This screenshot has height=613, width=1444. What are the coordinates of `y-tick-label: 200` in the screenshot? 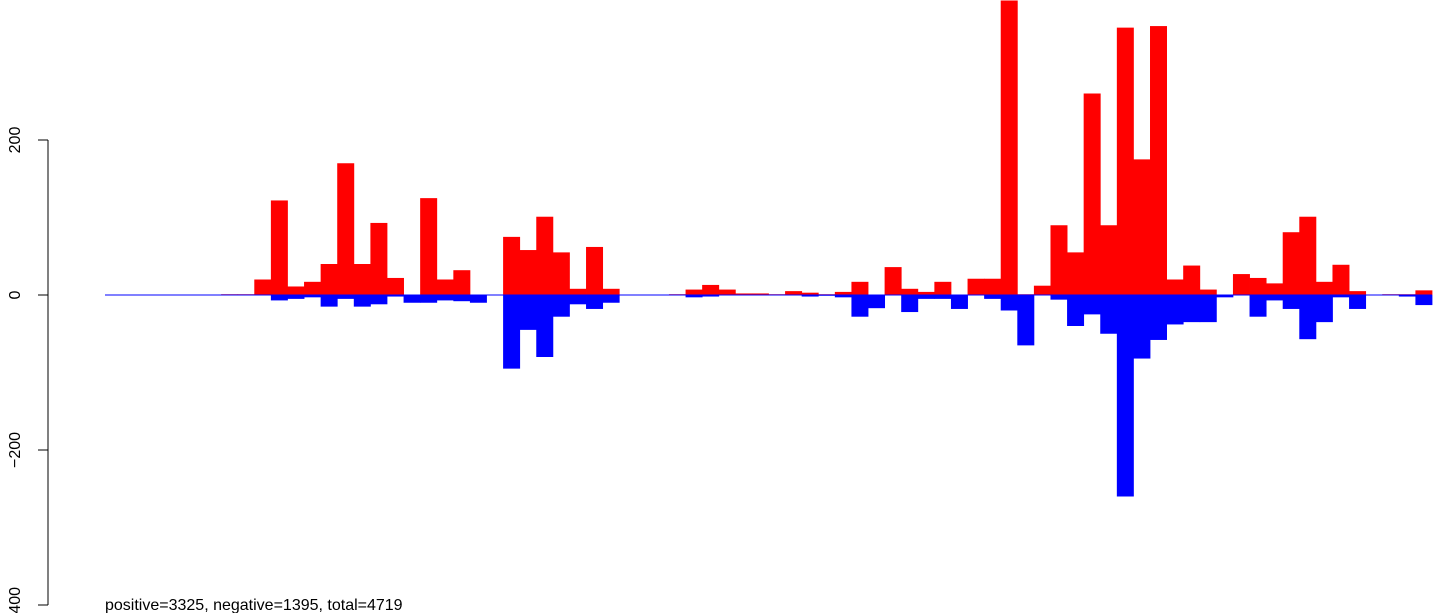 It's located at (15, 140).